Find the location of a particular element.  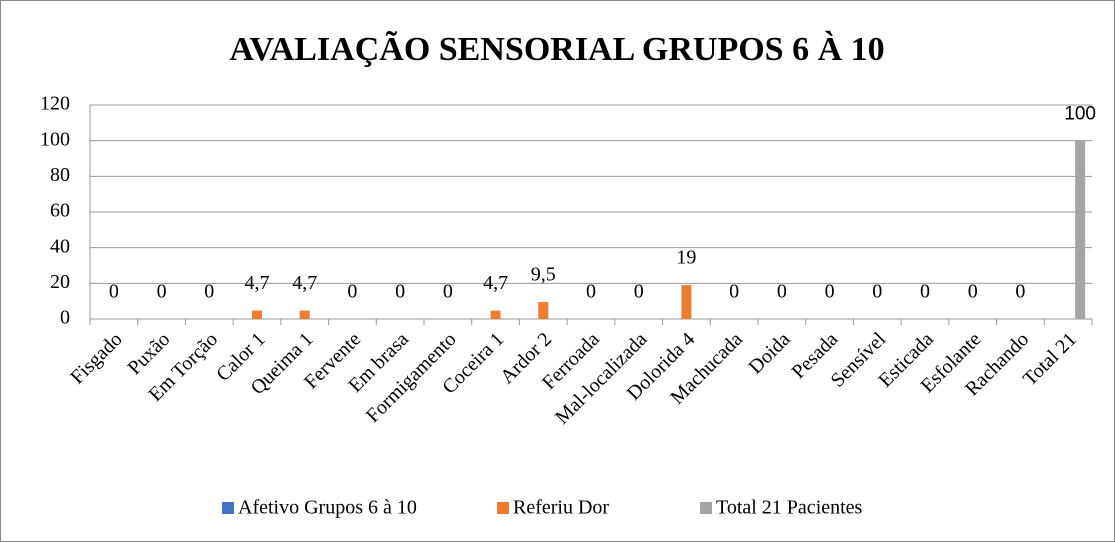

y-tick-label: 40 is located at coordinates (60, 246).